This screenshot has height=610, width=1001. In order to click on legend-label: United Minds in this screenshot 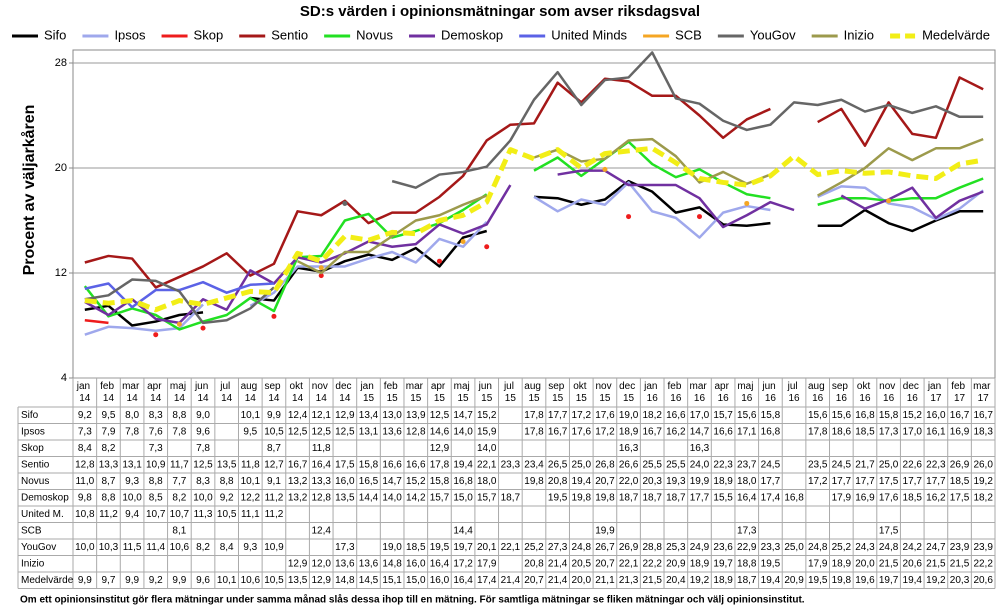, I will do `click(589, 34)`.